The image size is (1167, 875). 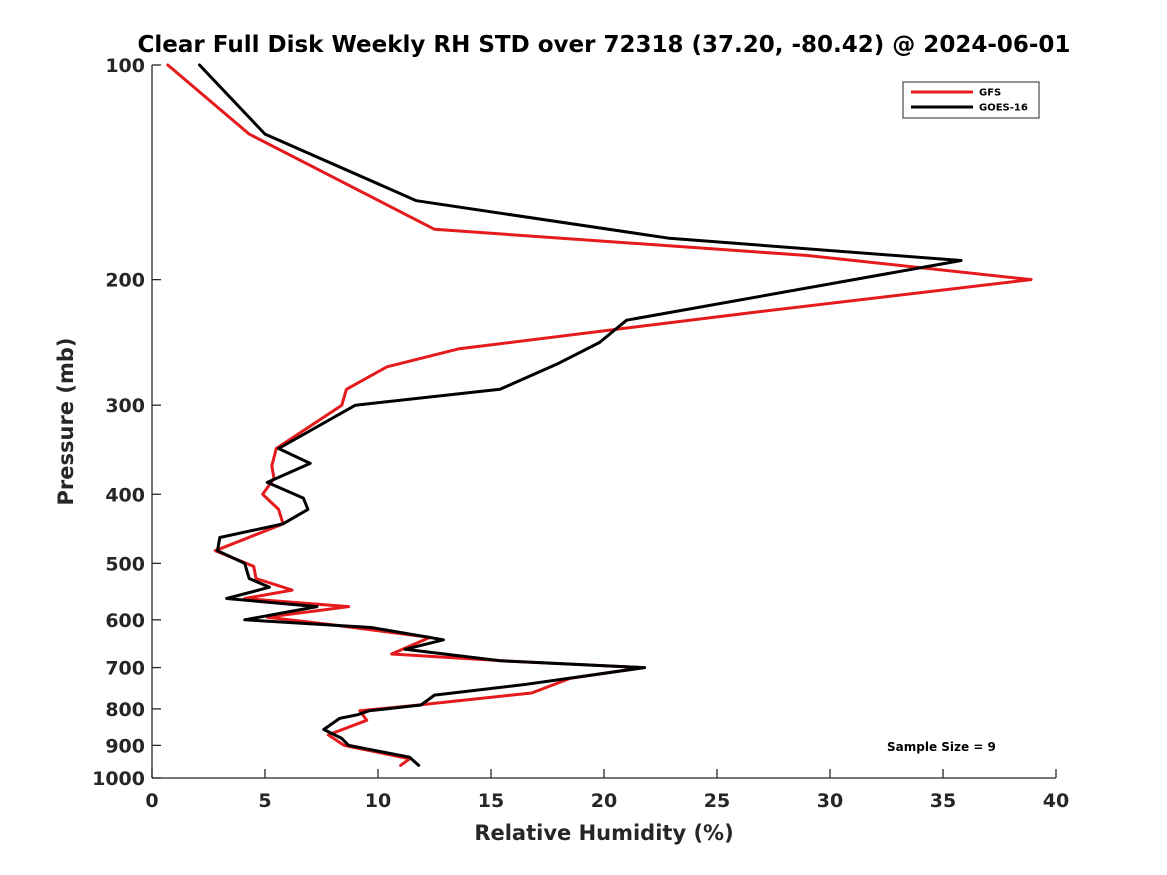 I want to click on legend-label: GFS, so click(x=990, y=93).